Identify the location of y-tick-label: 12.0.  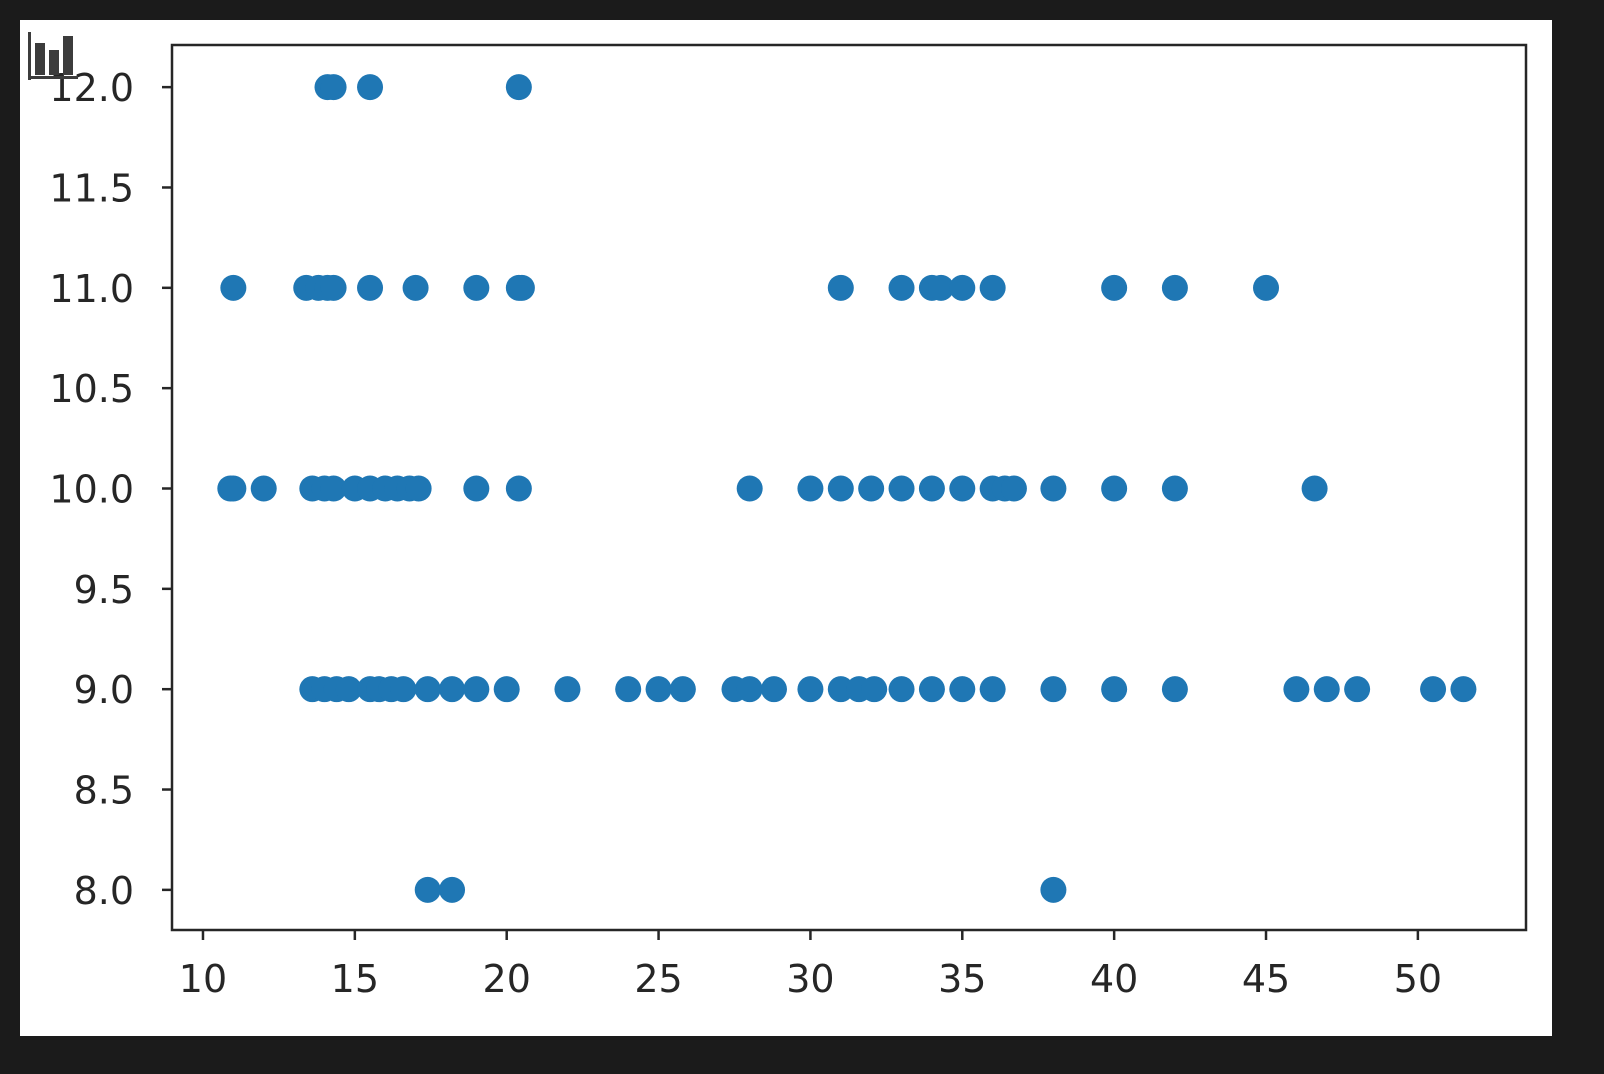
(91, 88).